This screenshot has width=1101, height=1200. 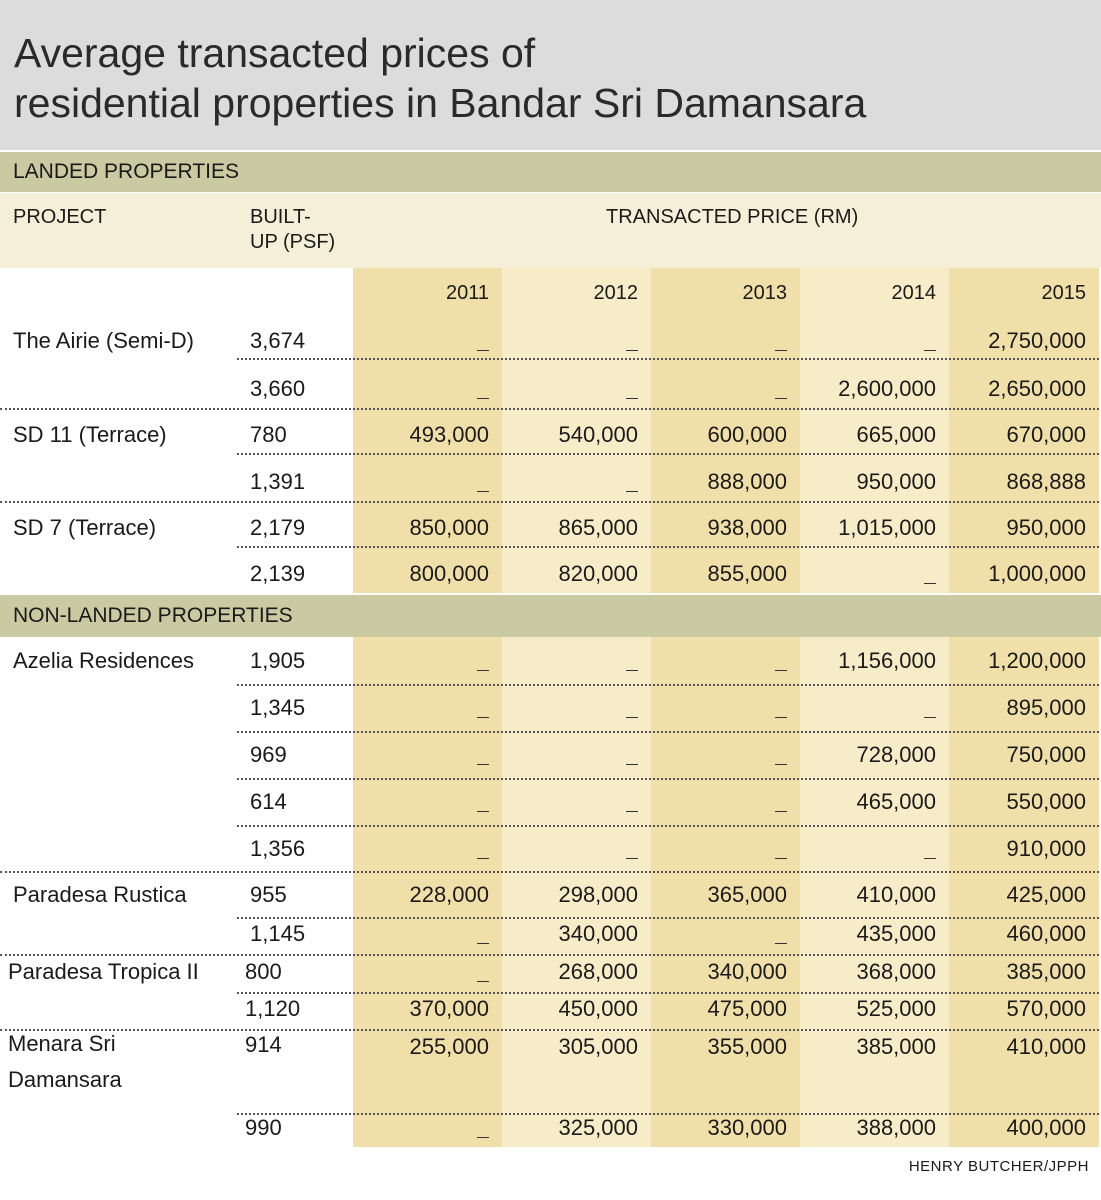 I want to click on price-cell: 895,000, so click(x=1046, y=707).